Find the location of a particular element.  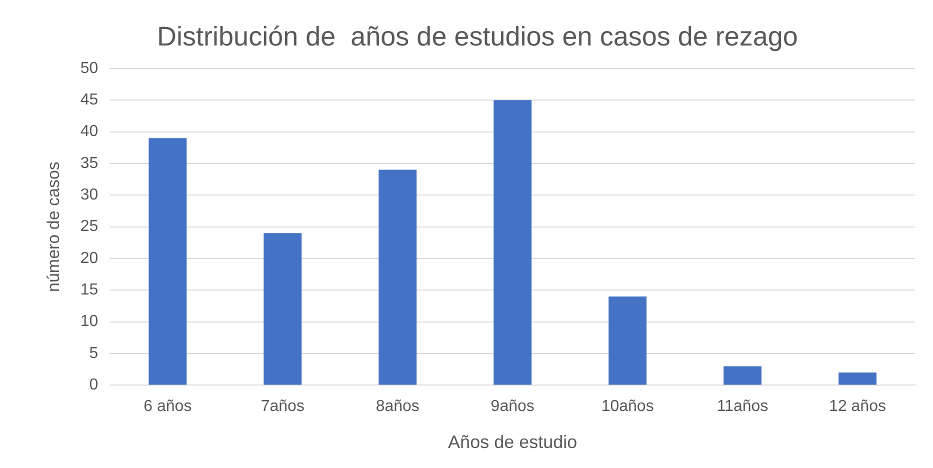

x-tick-label: 11años is located at coordinates (742, 407).